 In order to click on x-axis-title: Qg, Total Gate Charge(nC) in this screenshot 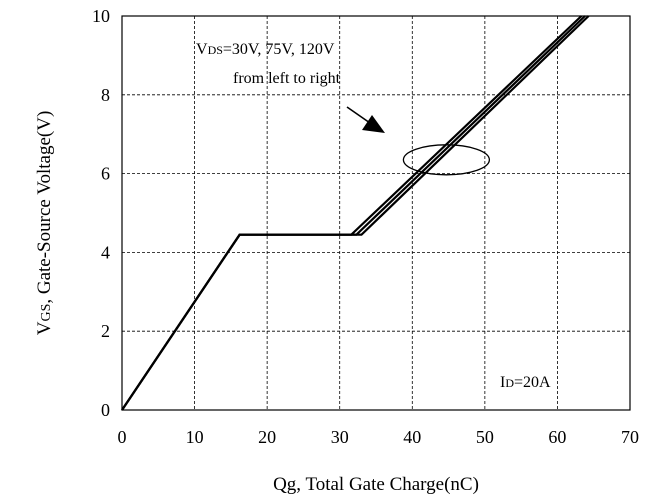, I will do `click(376, 484)`.